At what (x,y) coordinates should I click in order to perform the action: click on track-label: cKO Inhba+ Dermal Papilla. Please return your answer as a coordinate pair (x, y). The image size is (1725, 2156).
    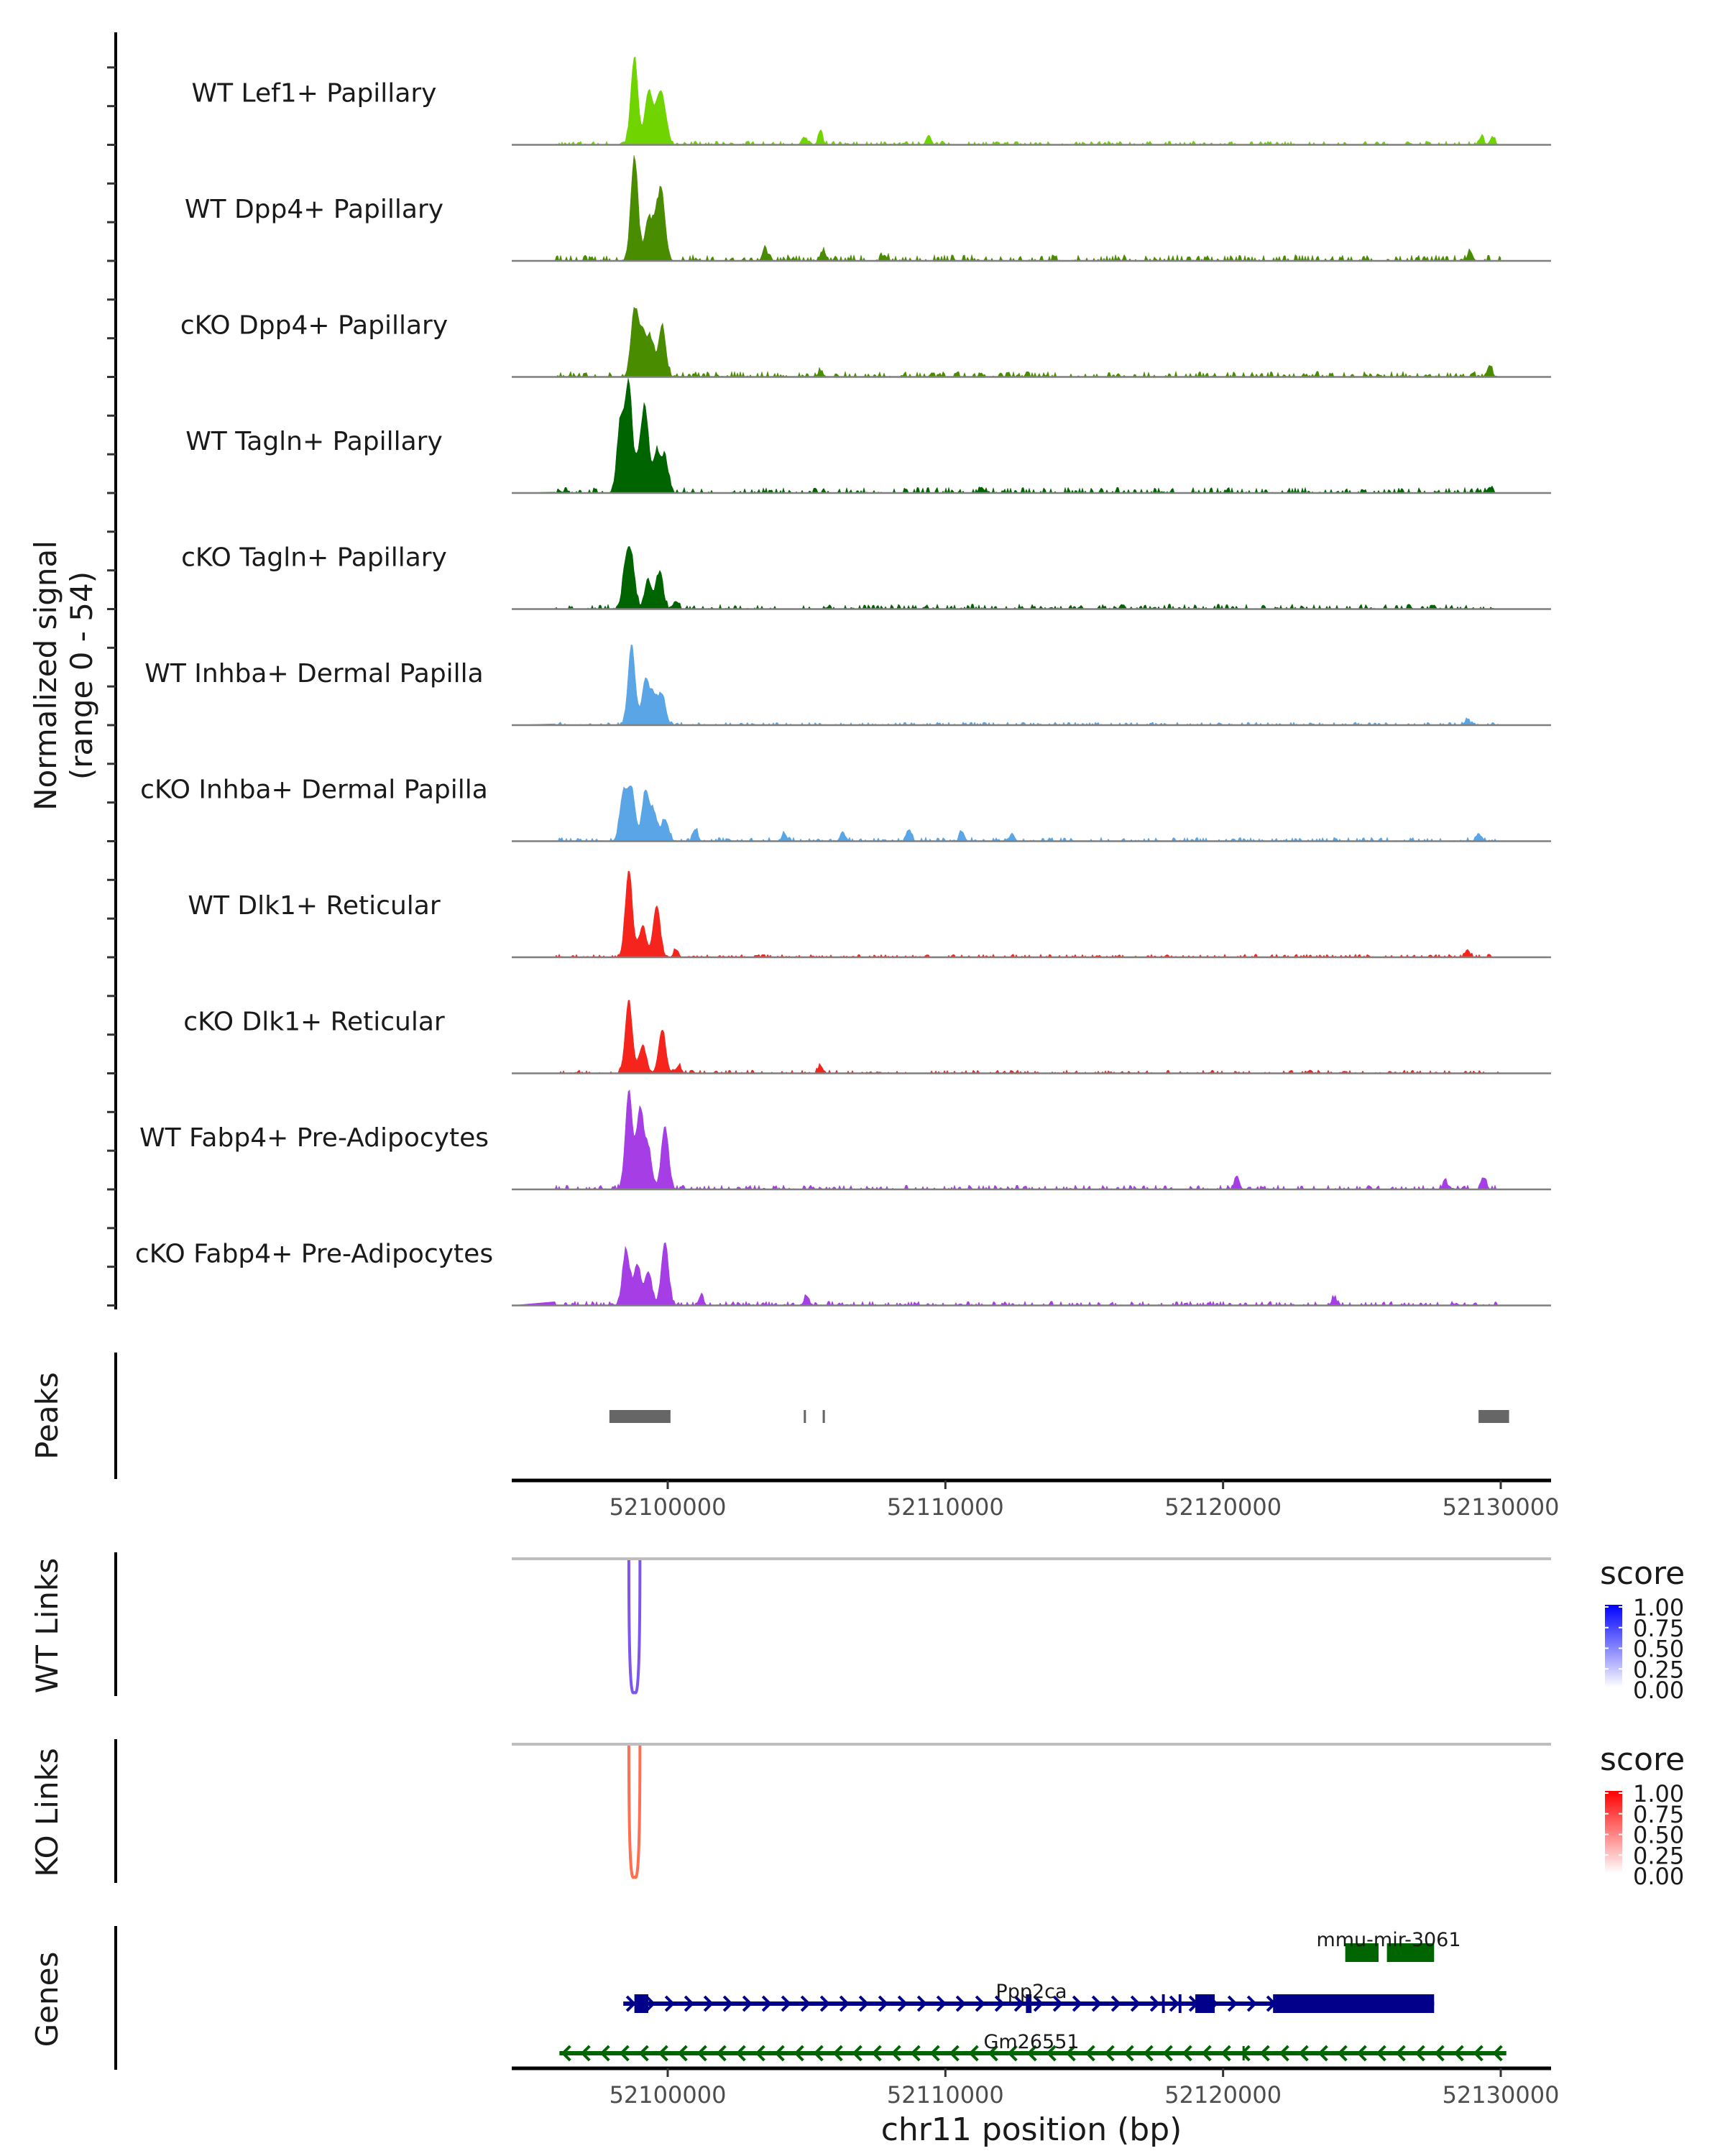
    Looking at the image, I should click on (314, 790).